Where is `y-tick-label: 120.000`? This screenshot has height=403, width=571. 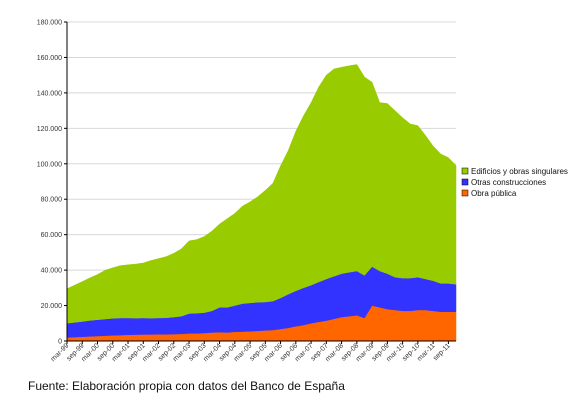
y-tick-label: 120.000 is located at coordinates (49, 129).